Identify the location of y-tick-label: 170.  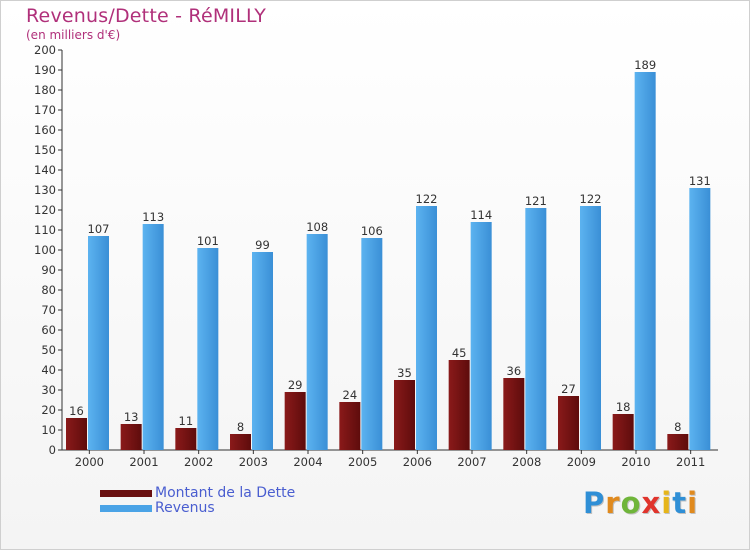
(45, 110).